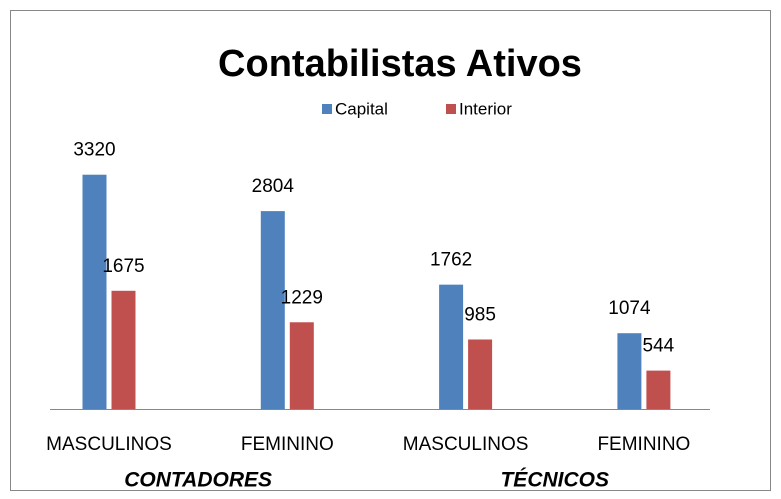 The image size is (781, 499). What do you see at coordinates (480, 315) in the screenshot?
I see `data-label: 985` at bounding box center [480, 315].